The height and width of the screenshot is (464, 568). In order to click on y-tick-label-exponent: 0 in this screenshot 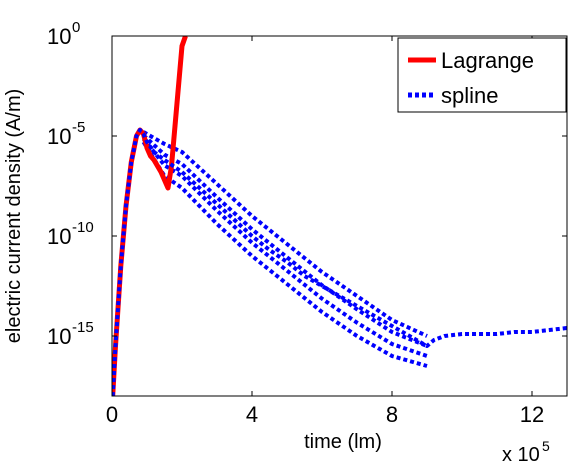, I will do `click(76, 27)`.